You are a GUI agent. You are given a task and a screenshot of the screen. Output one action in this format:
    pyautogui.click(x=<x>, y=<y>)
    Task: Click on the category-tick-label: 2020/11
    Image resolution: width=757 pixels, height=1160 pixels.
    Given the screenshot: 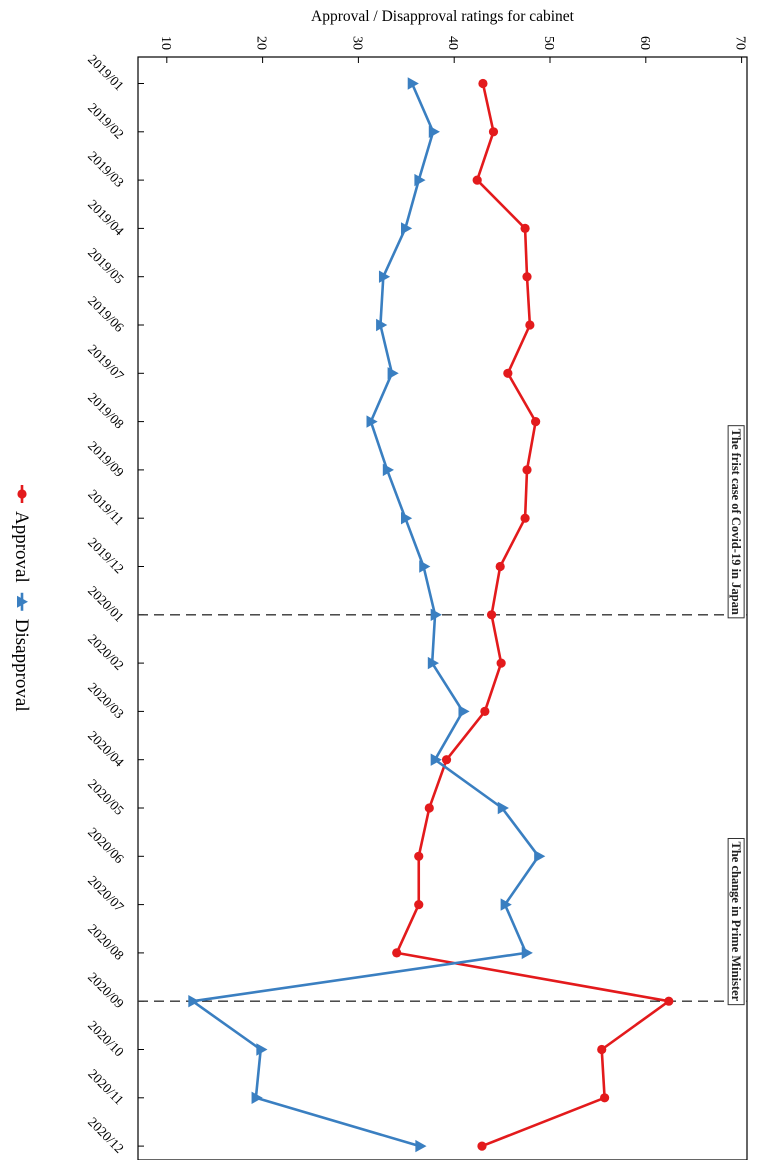 What is the action you would take?
    pyautogui.click(x=106, y=1087)
    